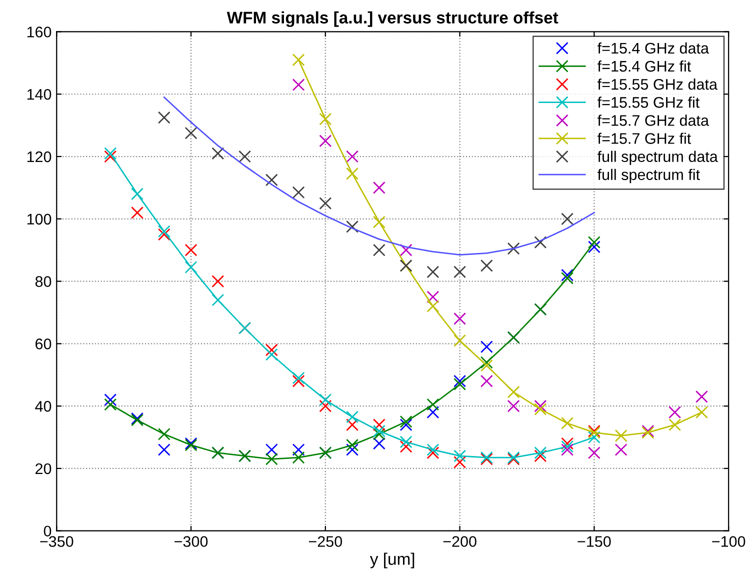 The width and height of the screenshot is (755, 577). What do you see at coordinates (57, 541) in the screenshot?
I see `x-tick-label: −350` at bounding box center [57, 541].